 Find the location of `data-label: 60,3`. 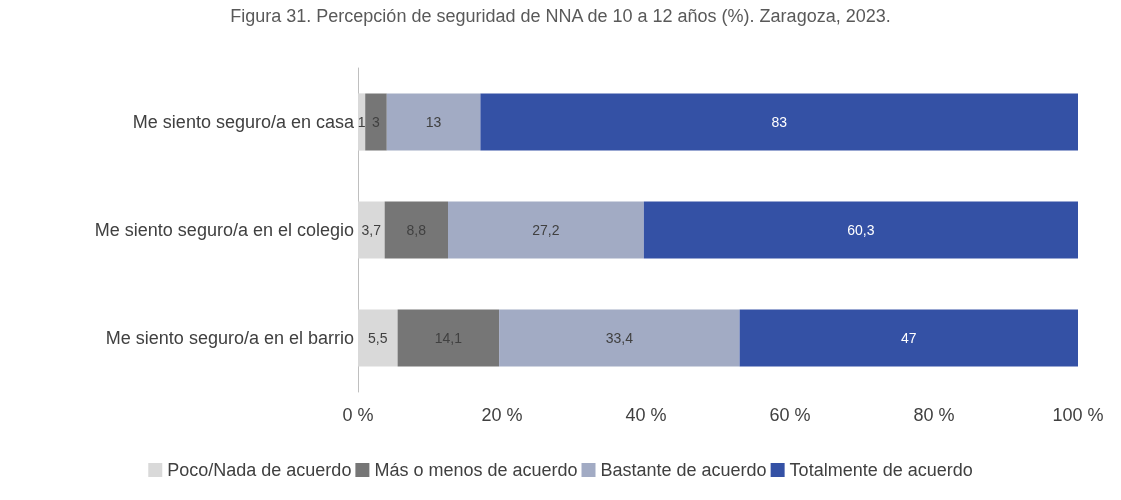

data-label: 60,3 is located at coordinates (861, 230).